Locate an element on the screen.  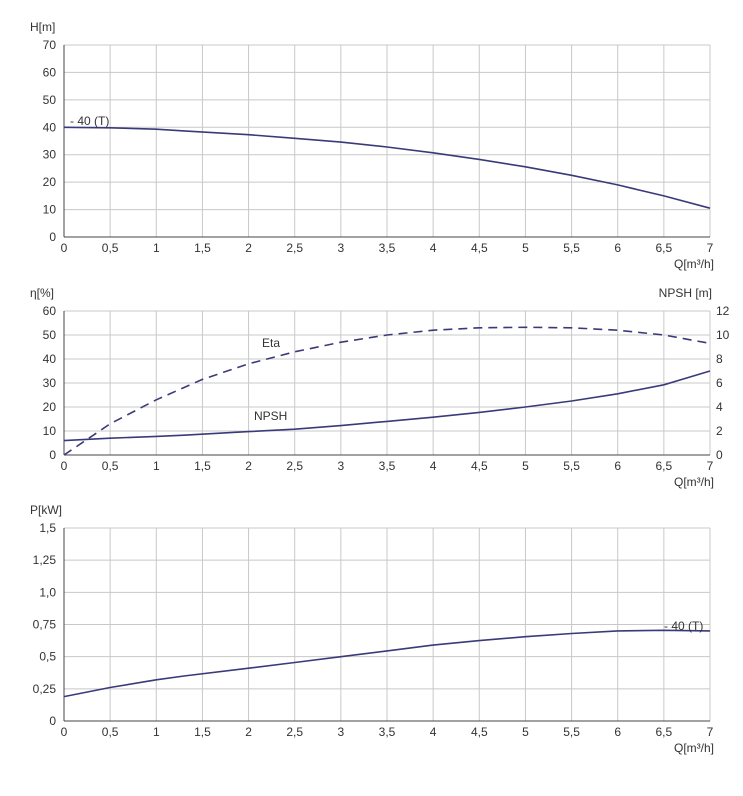
y-tick-label: 70 is located at coordinates (50, 45).